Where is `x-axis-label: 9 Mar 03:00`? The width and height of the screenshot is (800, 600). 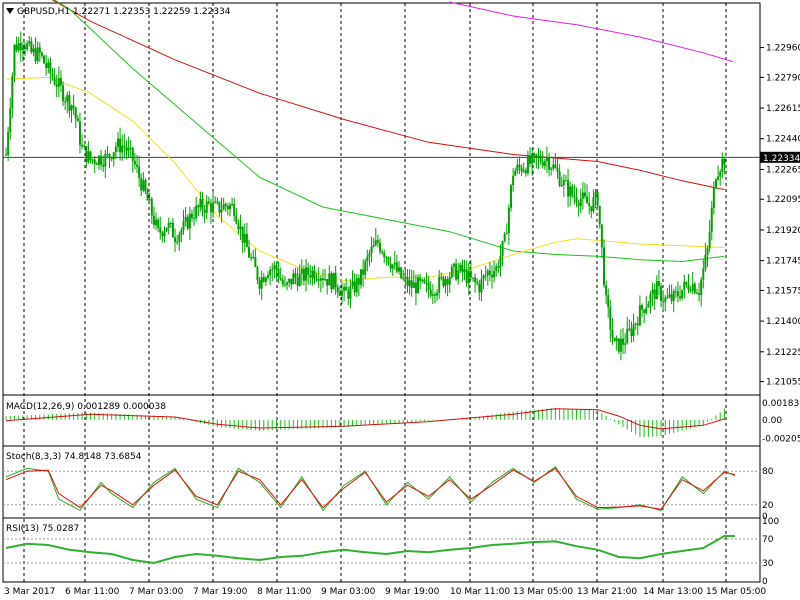
x-axis-label: 9 Mar 03:00 is located at coordinates (348, 592).